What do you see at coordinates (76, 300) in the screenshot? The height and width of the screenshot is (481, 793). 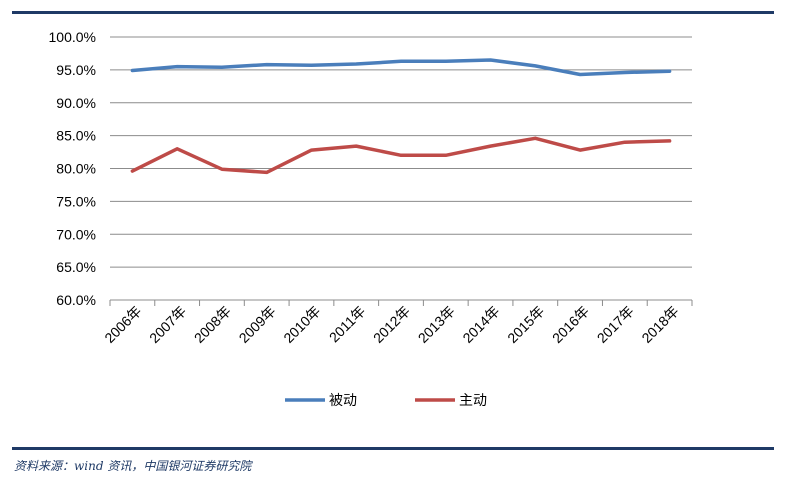 I see `y-tick-label: 60.0%` at bounding box center [76, 300].